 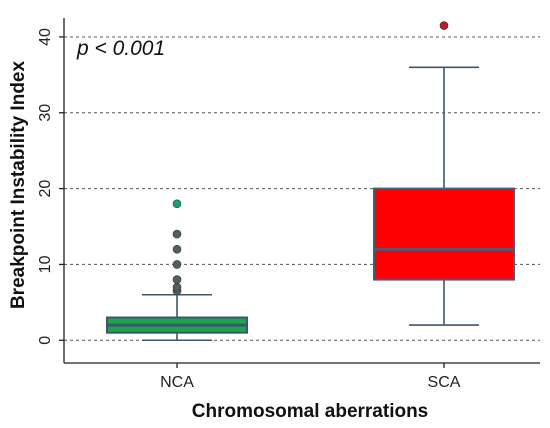 I want to click on x-tick-label-nca: NCA, so click(x=177, y=382).